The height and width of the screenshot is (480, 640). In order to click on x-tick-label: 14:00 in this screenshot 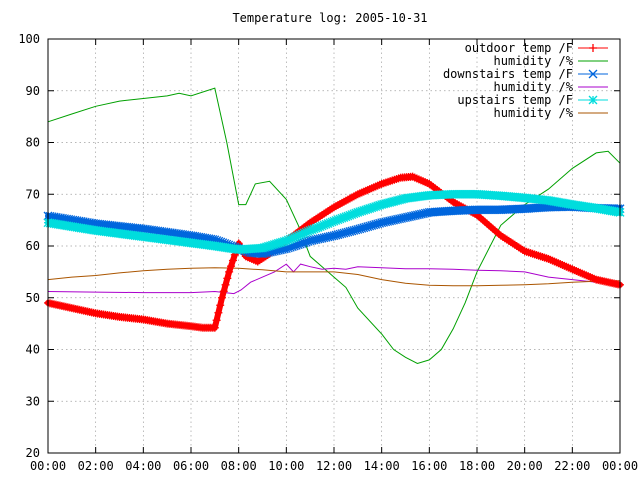, I will do `click(382, 466)`.